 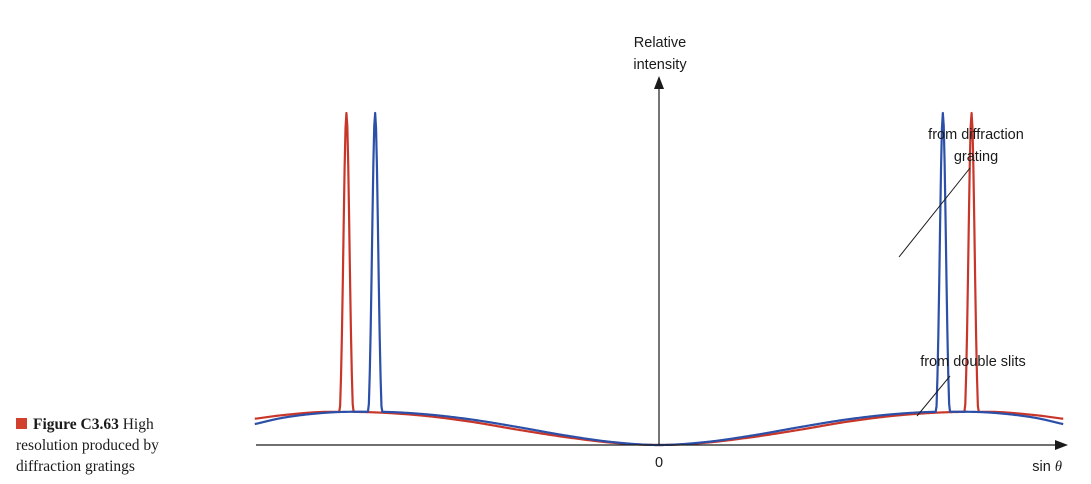 What do you see at coordinates (660, 43) in the screenshot?
I see `y-axis-label-line-0: Relative` at bounding box center [660, 43].